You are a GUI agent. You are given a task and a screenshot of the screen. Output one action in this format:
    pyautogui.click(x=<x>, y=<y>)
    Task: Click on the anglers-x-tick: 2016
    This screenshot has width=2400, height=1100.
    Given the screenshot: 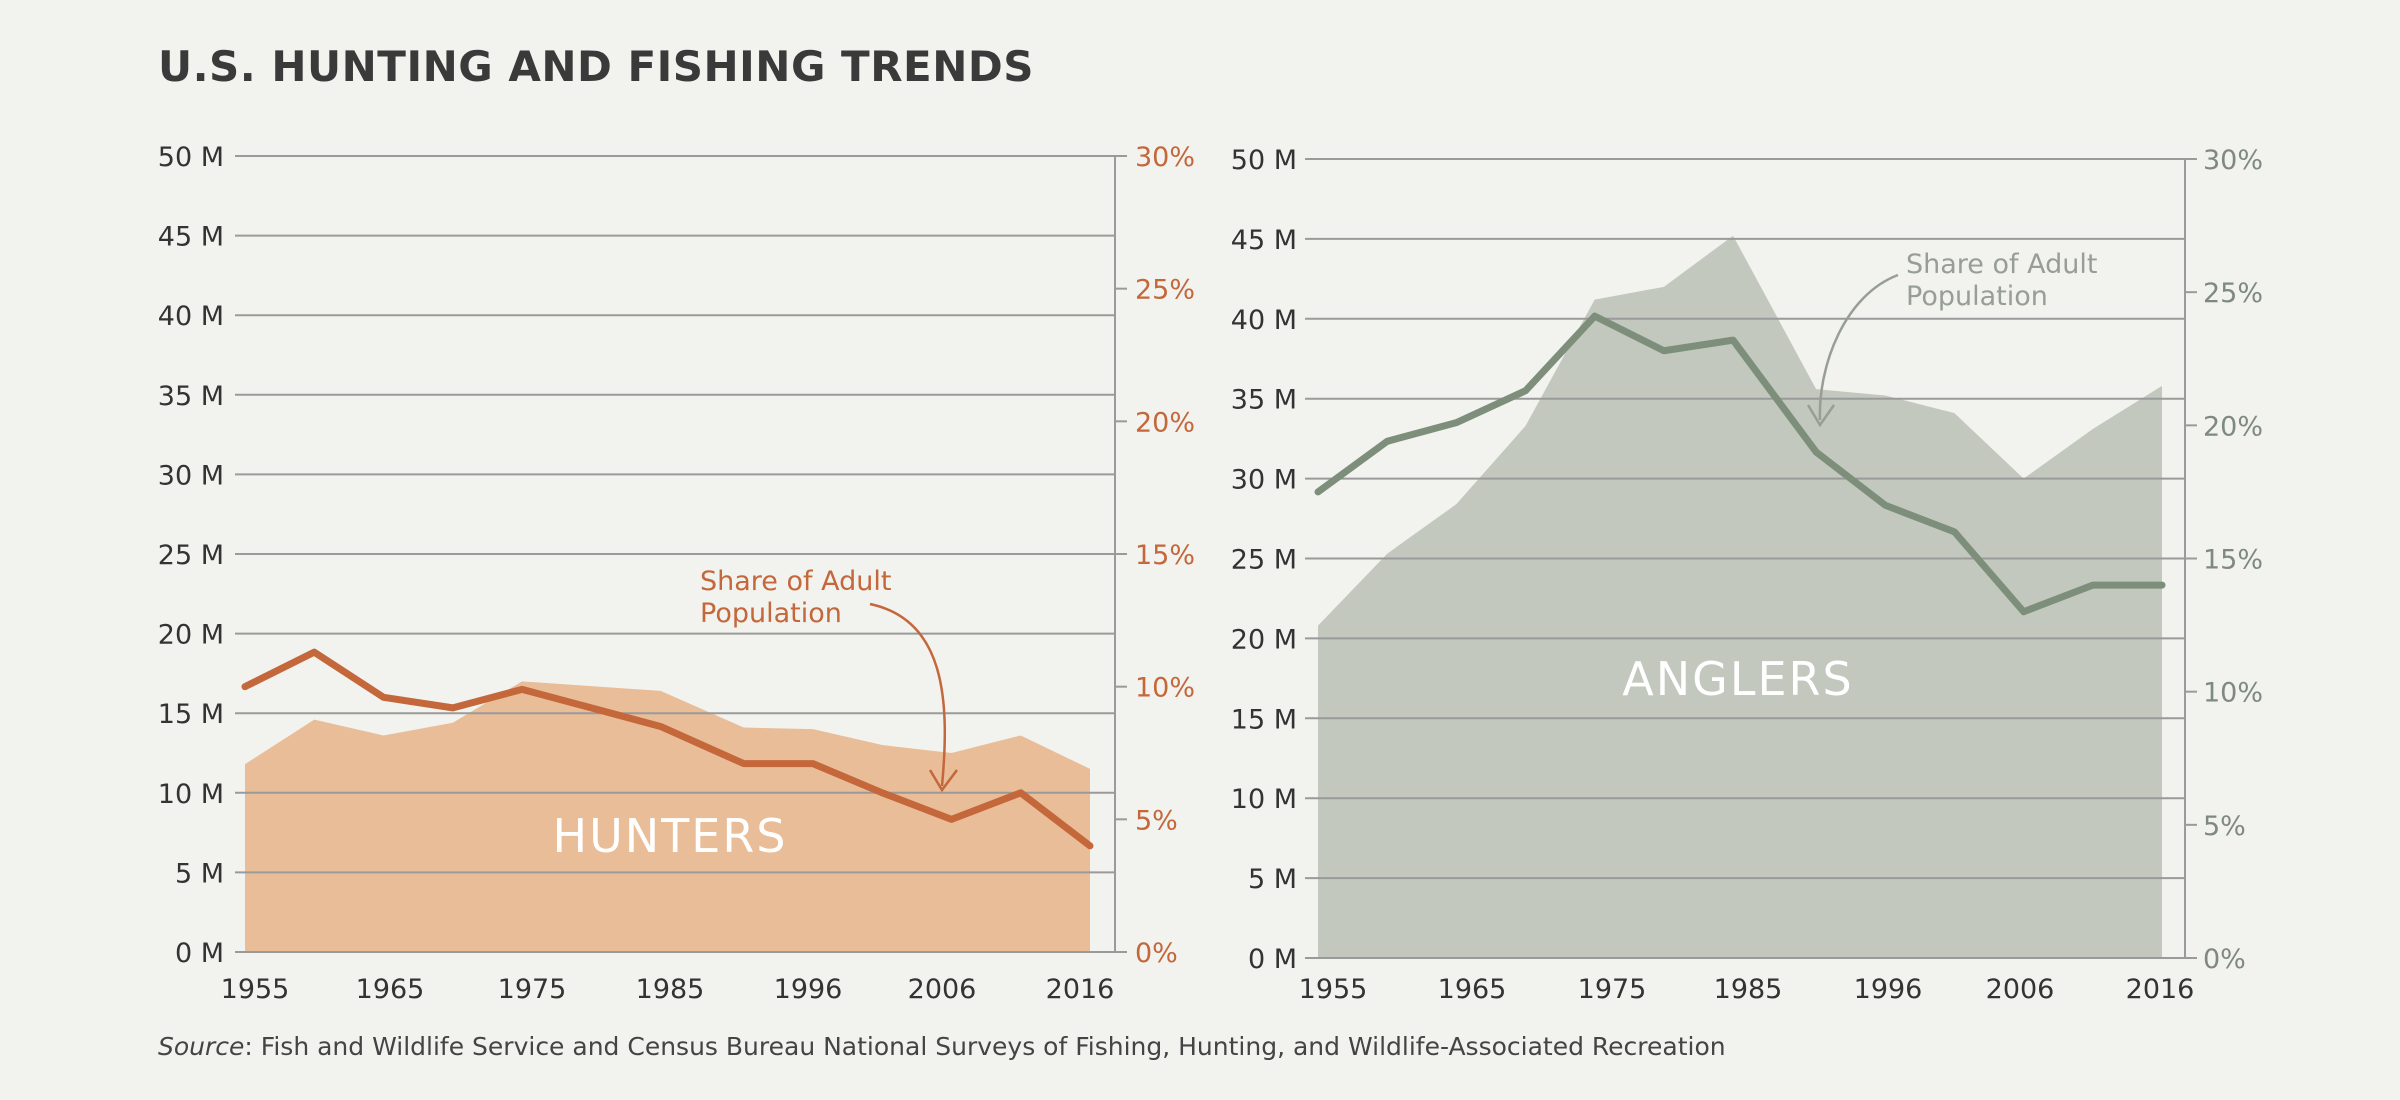 What is the action you would take?
    pyautogui.click(x=2160, y=989)
    